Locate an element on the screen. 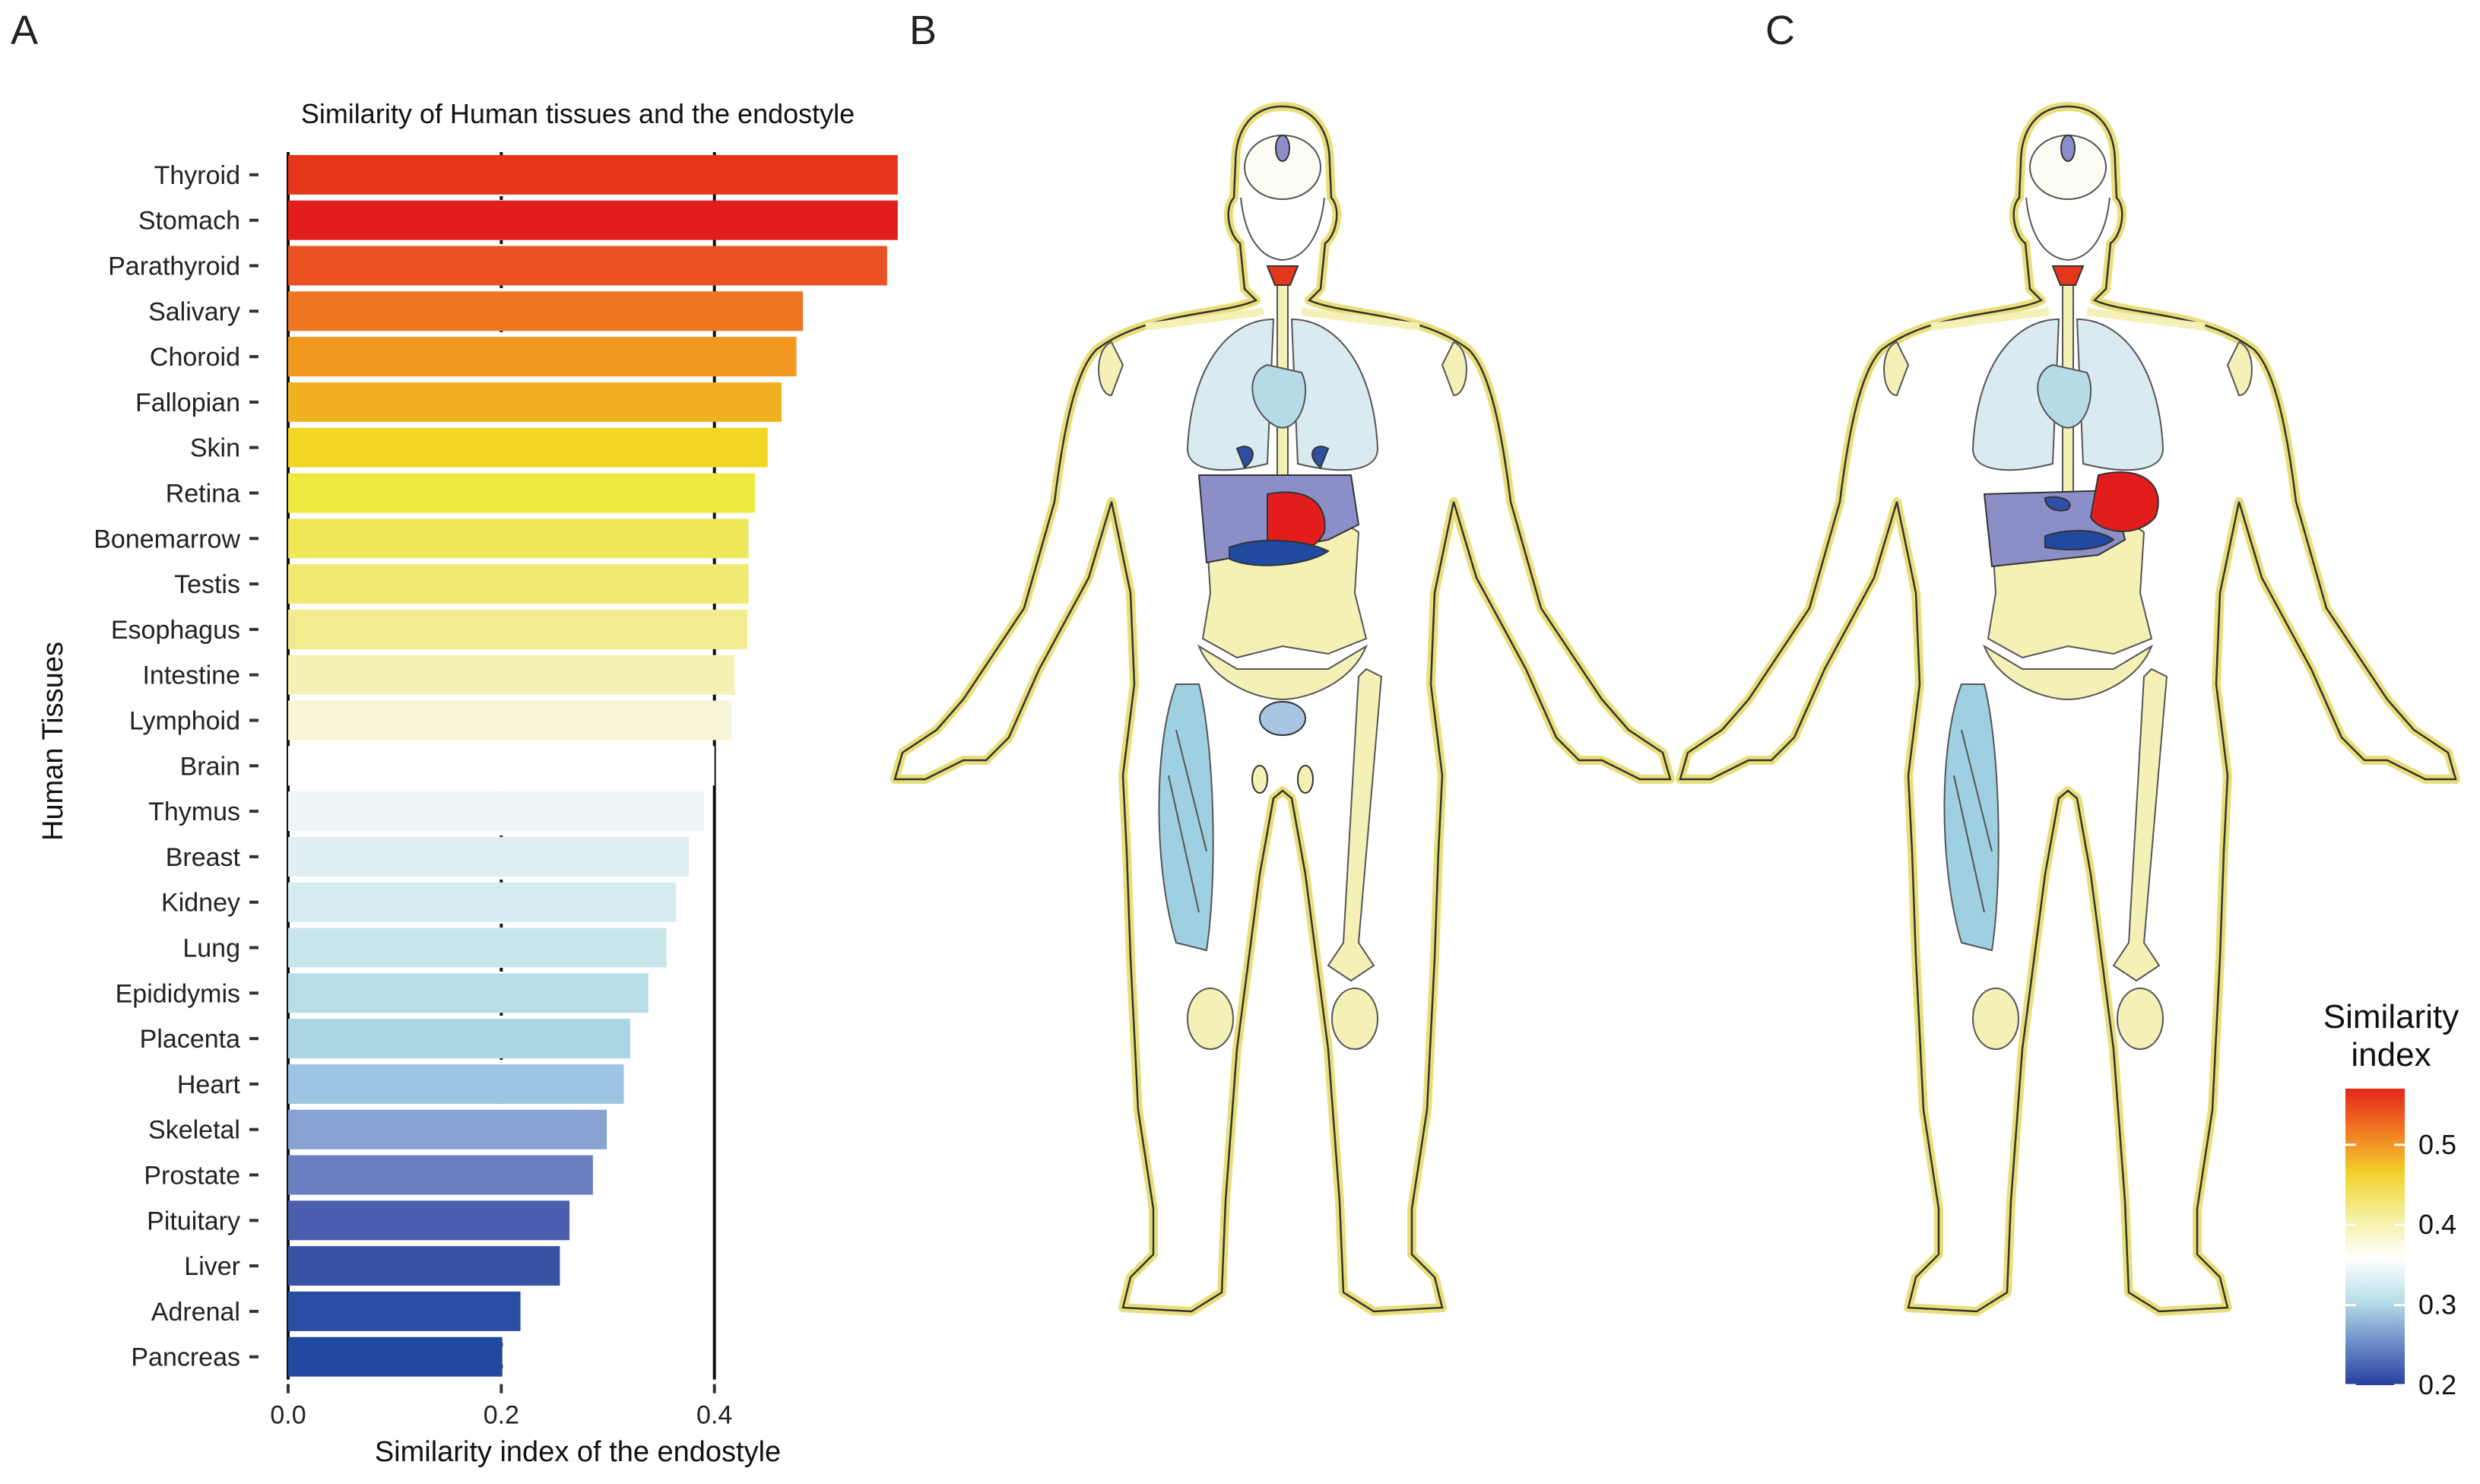 This screenshot has width=2480, height=1484. bar-lymphoid is located at coordinates (510, 720).